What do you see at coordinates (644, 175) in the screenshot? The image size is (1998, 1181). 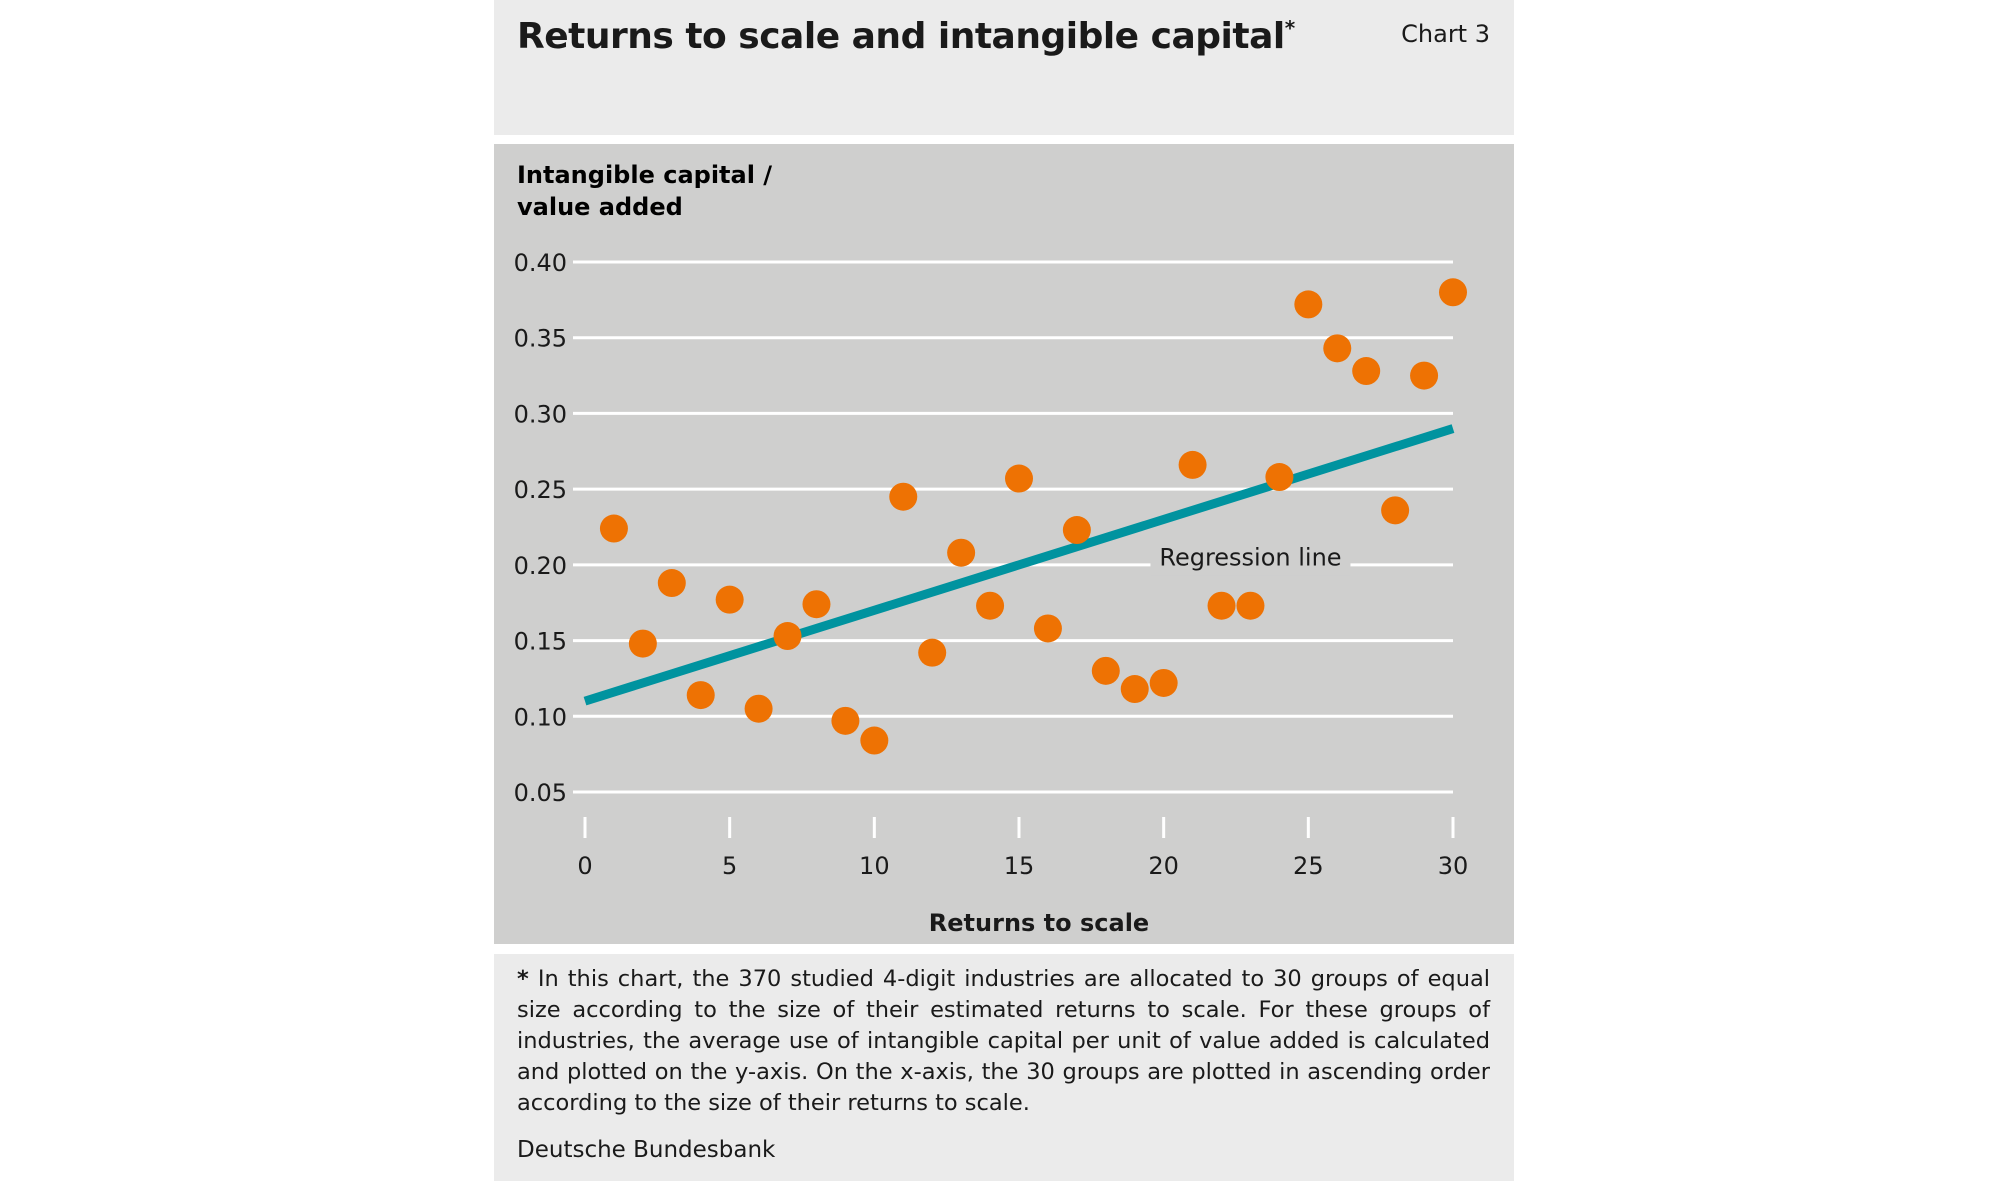 I see `y-axis-title-line-1: Intangible capital /` at bounding box center [644, 175].